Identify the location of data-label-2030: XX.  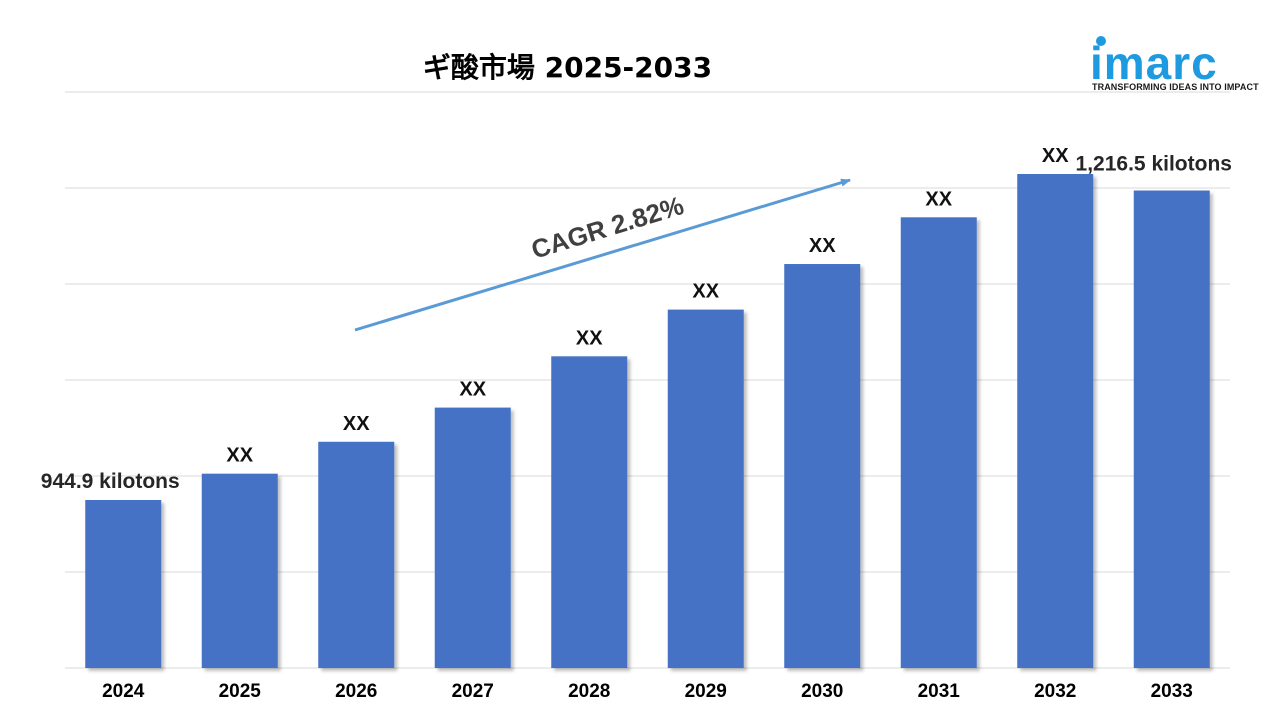
(822, 246).